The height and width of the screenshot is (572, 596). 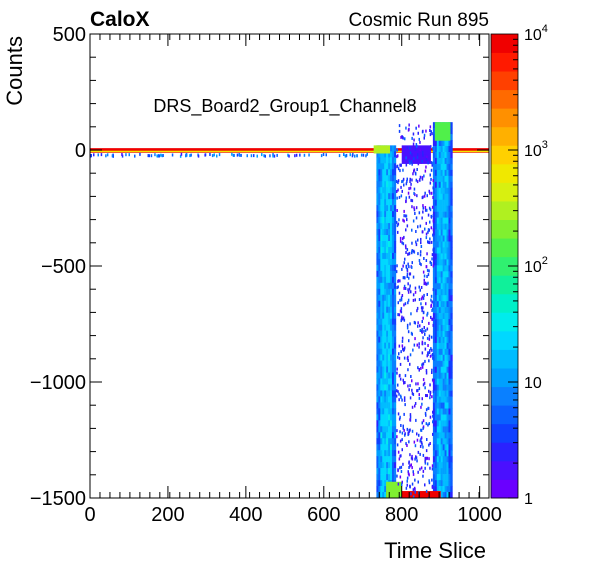 I want to click on color-scale-step, so click(x=504, y=266).